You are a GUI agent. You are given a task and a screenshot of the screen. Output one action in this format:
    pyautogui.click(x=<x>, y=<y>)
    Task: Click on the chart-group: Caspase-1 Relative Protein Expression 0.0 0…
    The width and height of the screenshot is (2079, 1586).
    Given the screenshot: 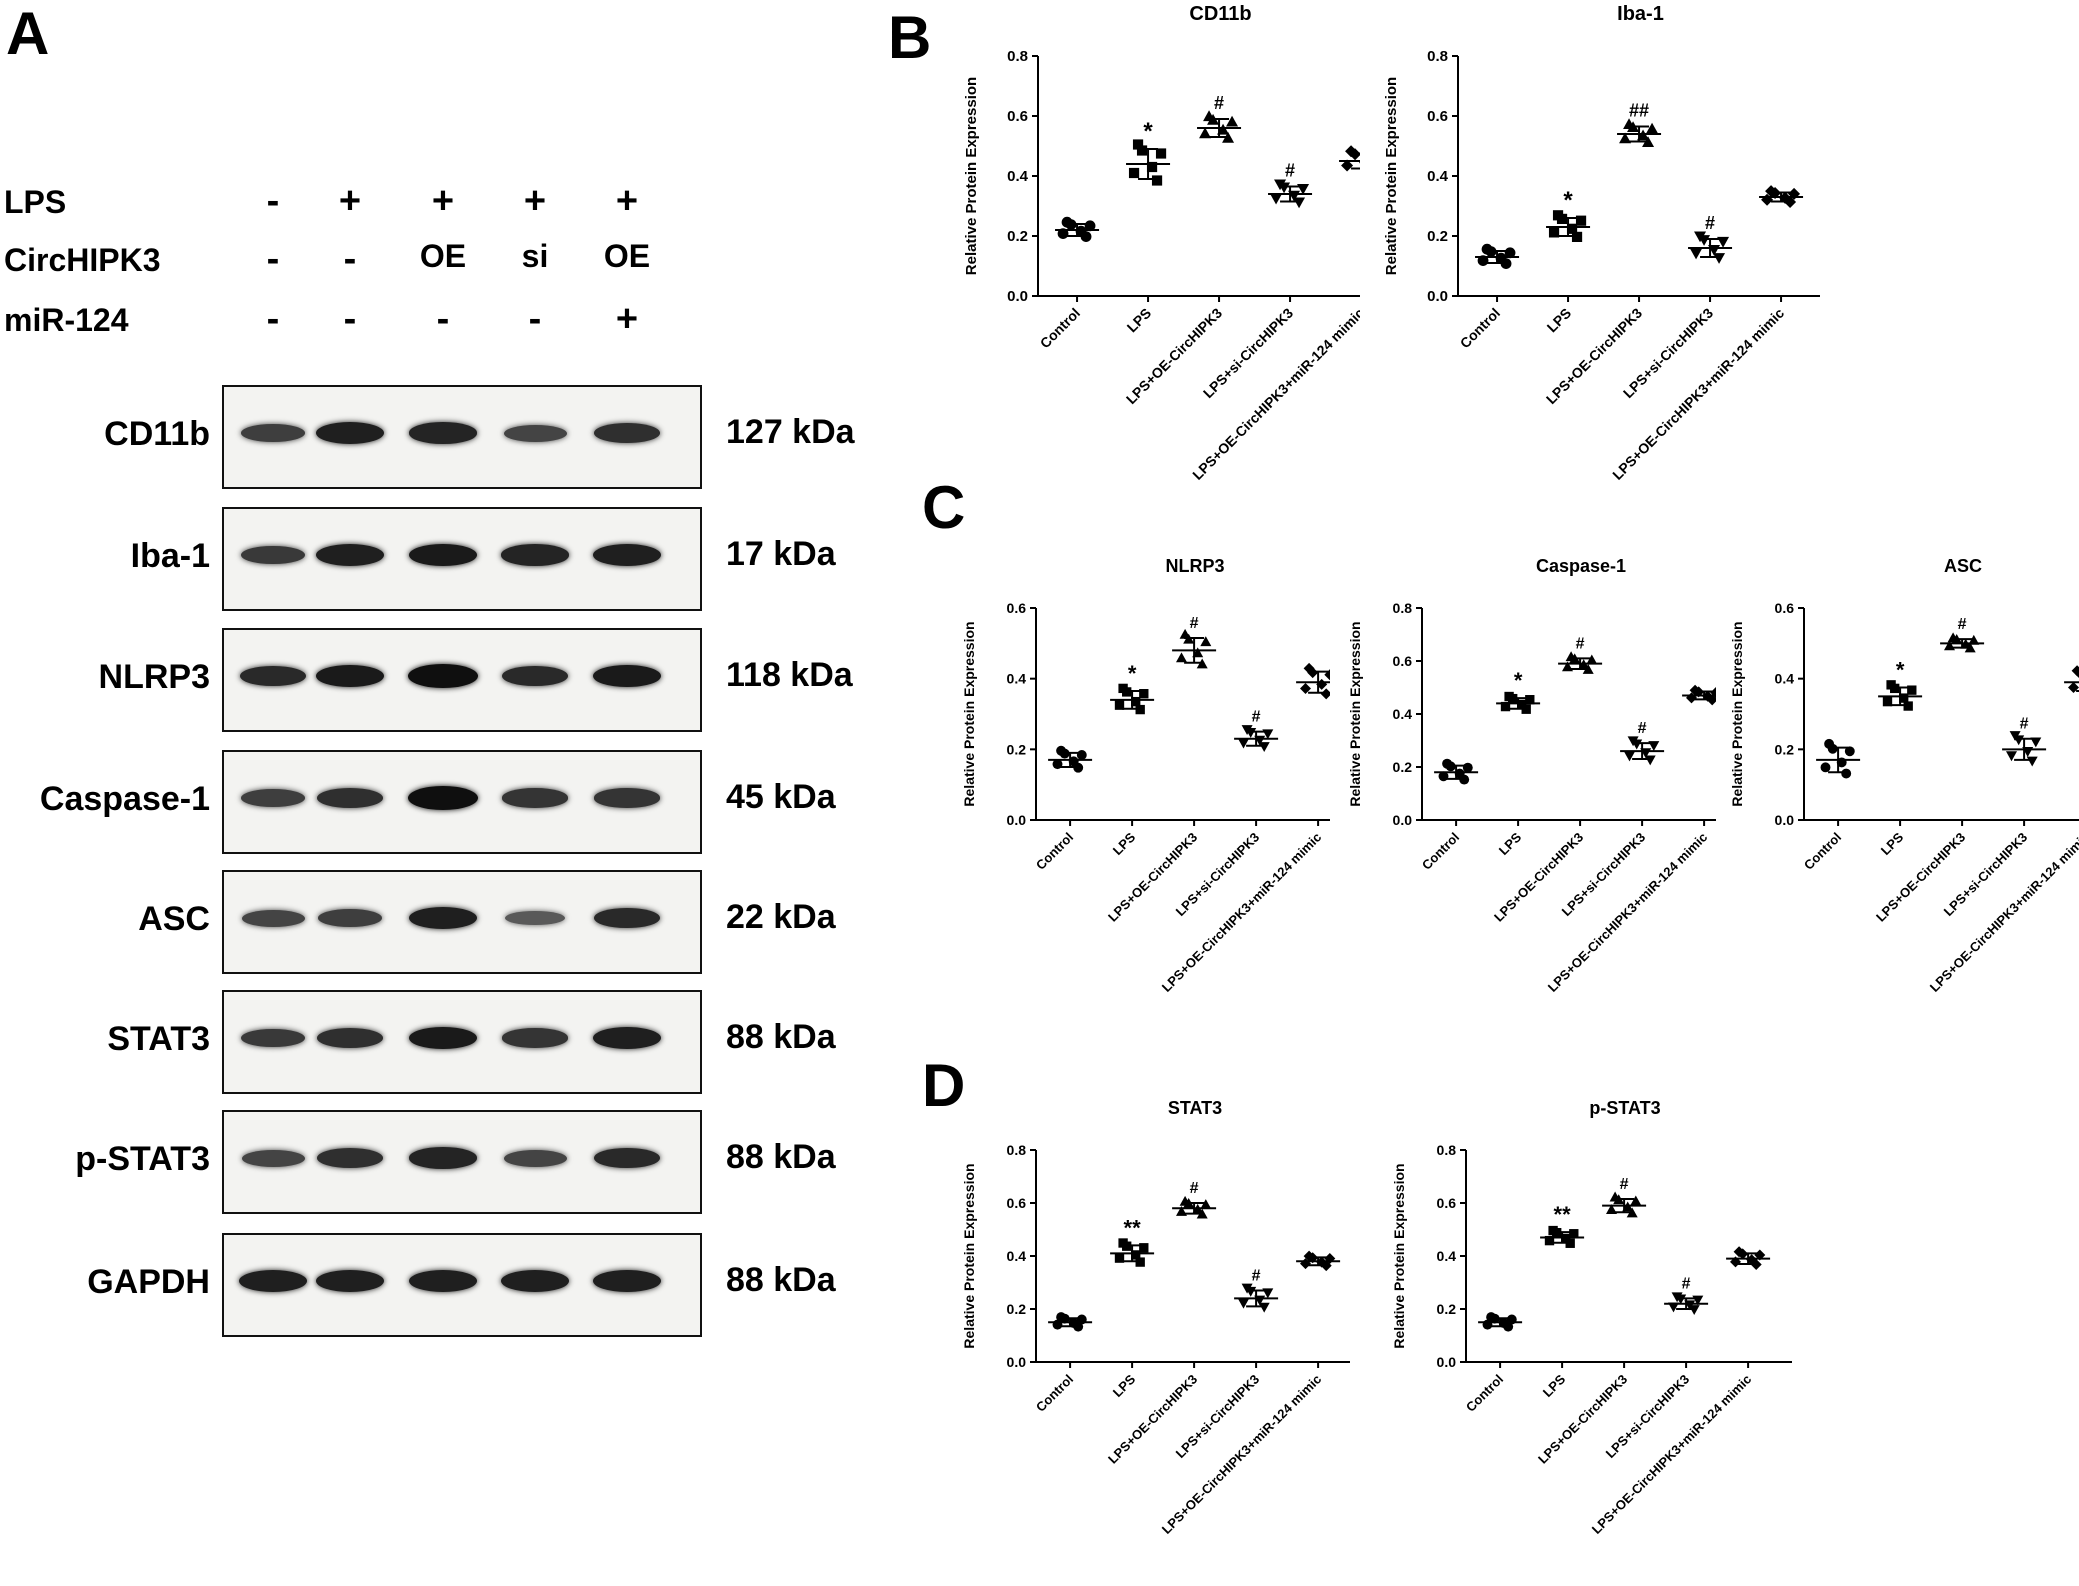 What is the action you would take?
    pyautogui.click(x=1531, y=775)
    